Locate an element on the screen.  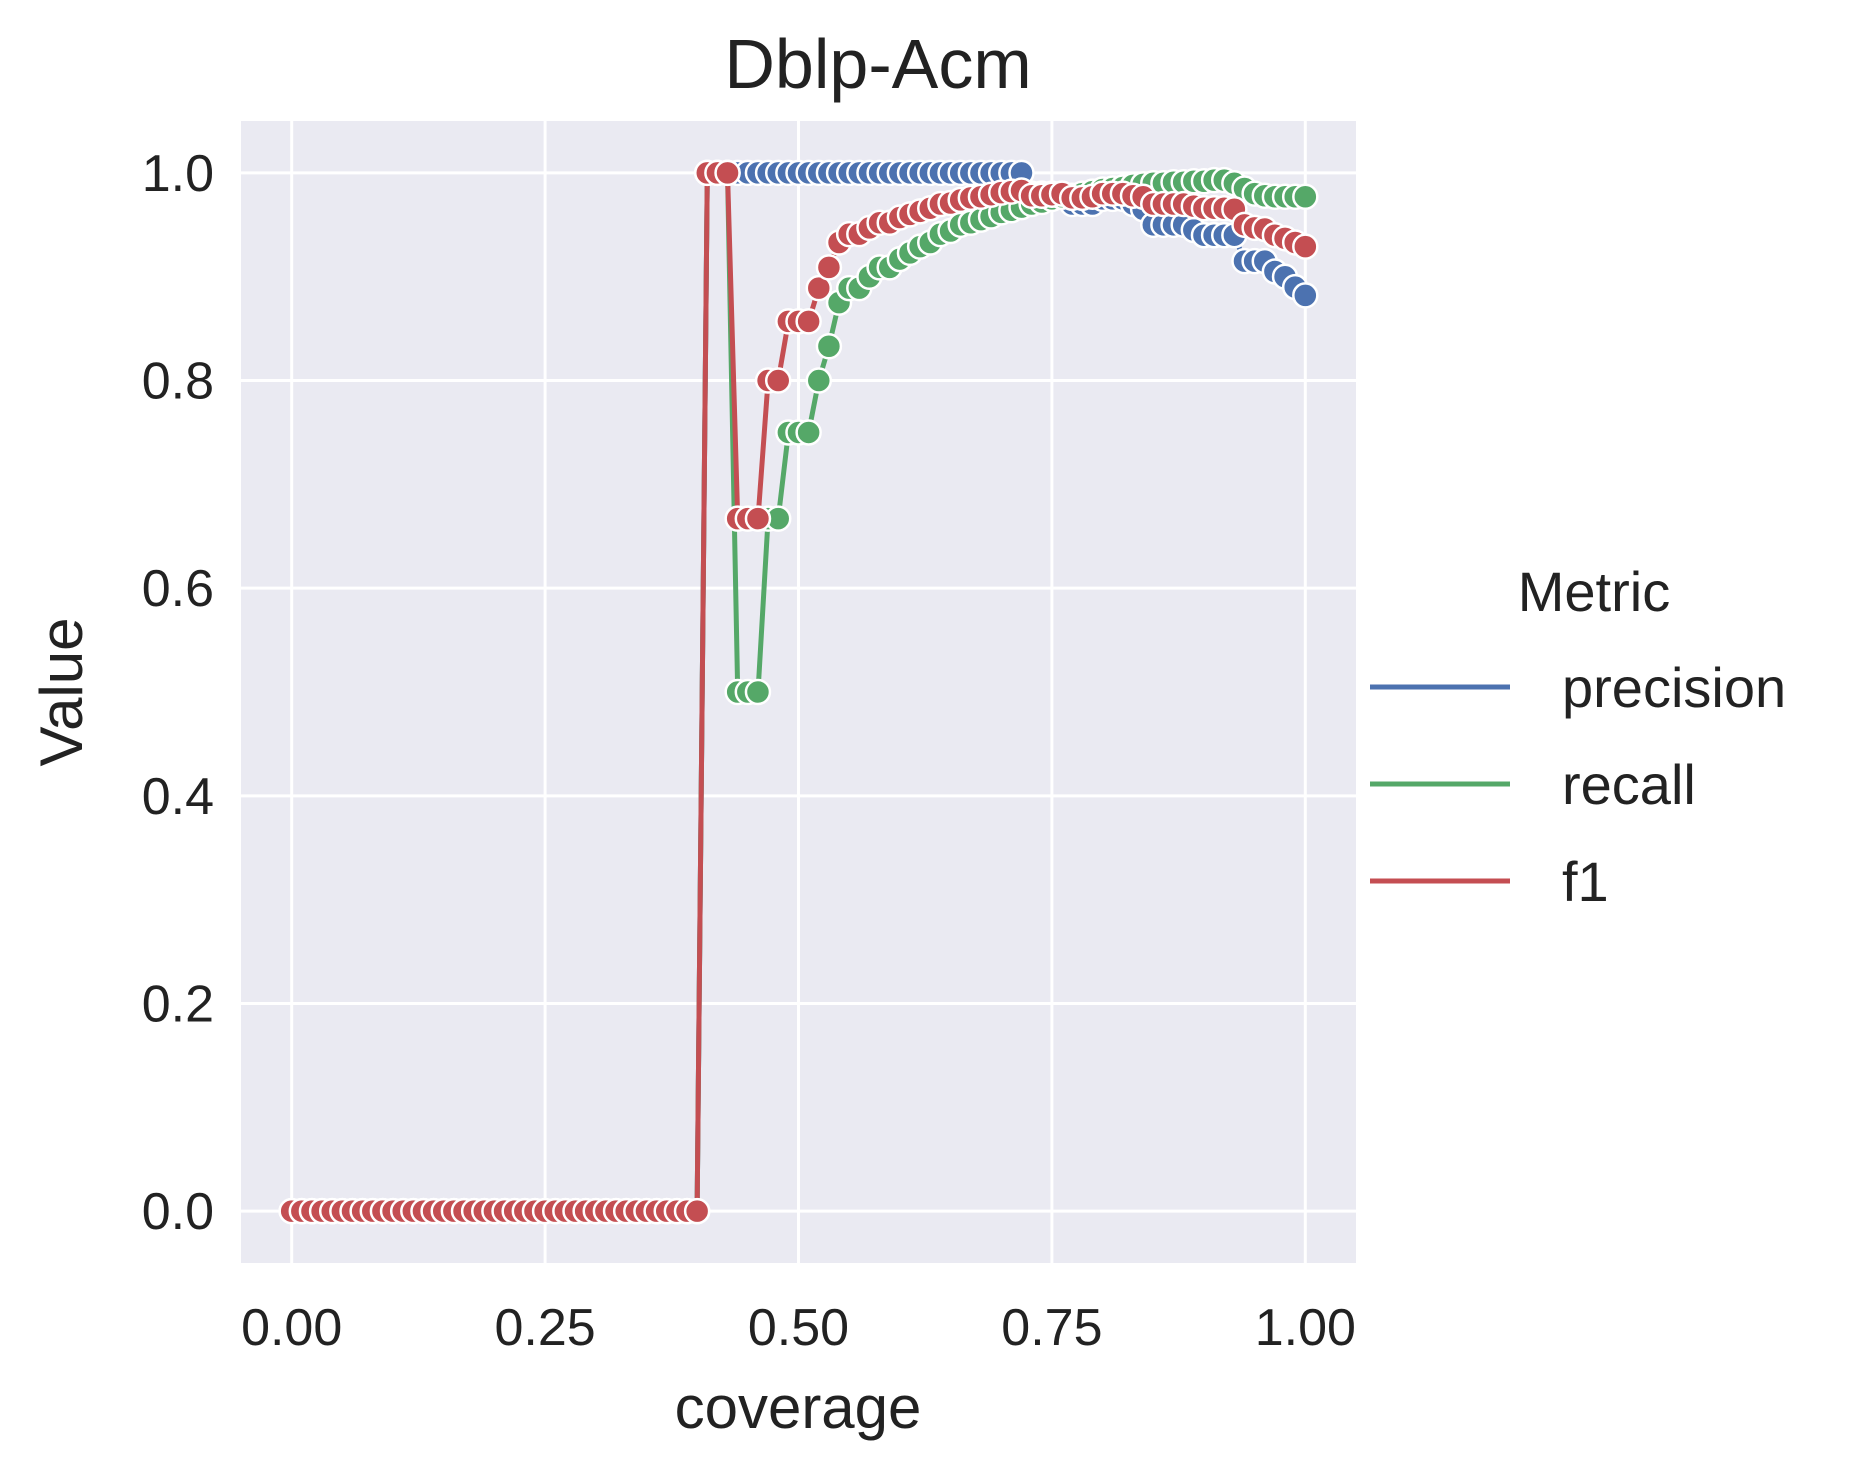
data-point-precision is located at coordinates (1305, 295).